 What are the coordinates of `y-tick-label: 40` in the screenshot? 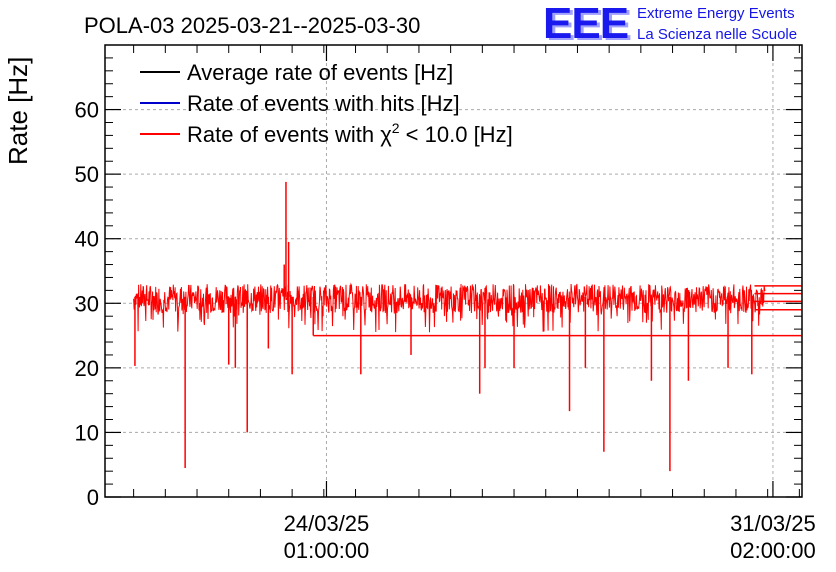 It's located at (87, 239).